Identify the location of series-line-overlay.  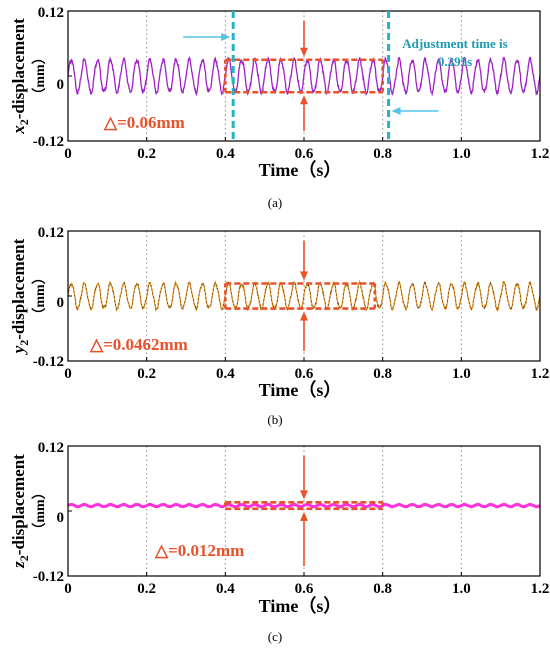
(304, 295).